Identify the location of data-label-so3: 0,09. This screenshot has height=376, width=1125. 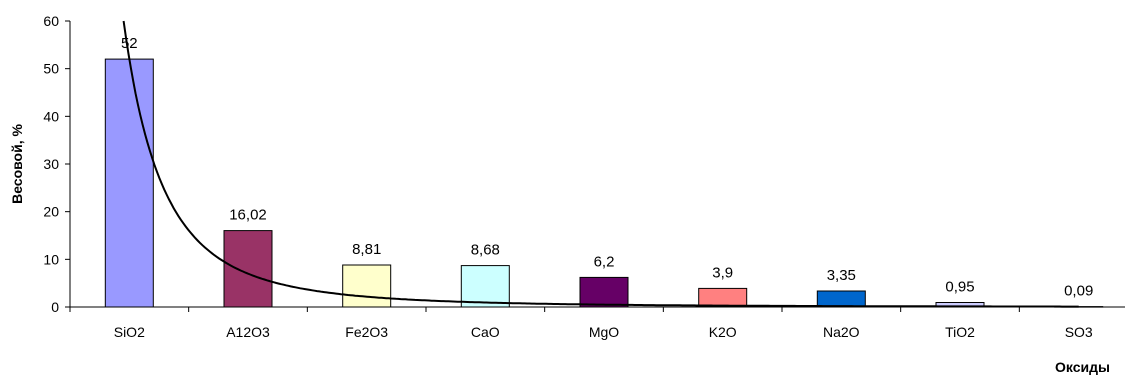
(1078, 291).